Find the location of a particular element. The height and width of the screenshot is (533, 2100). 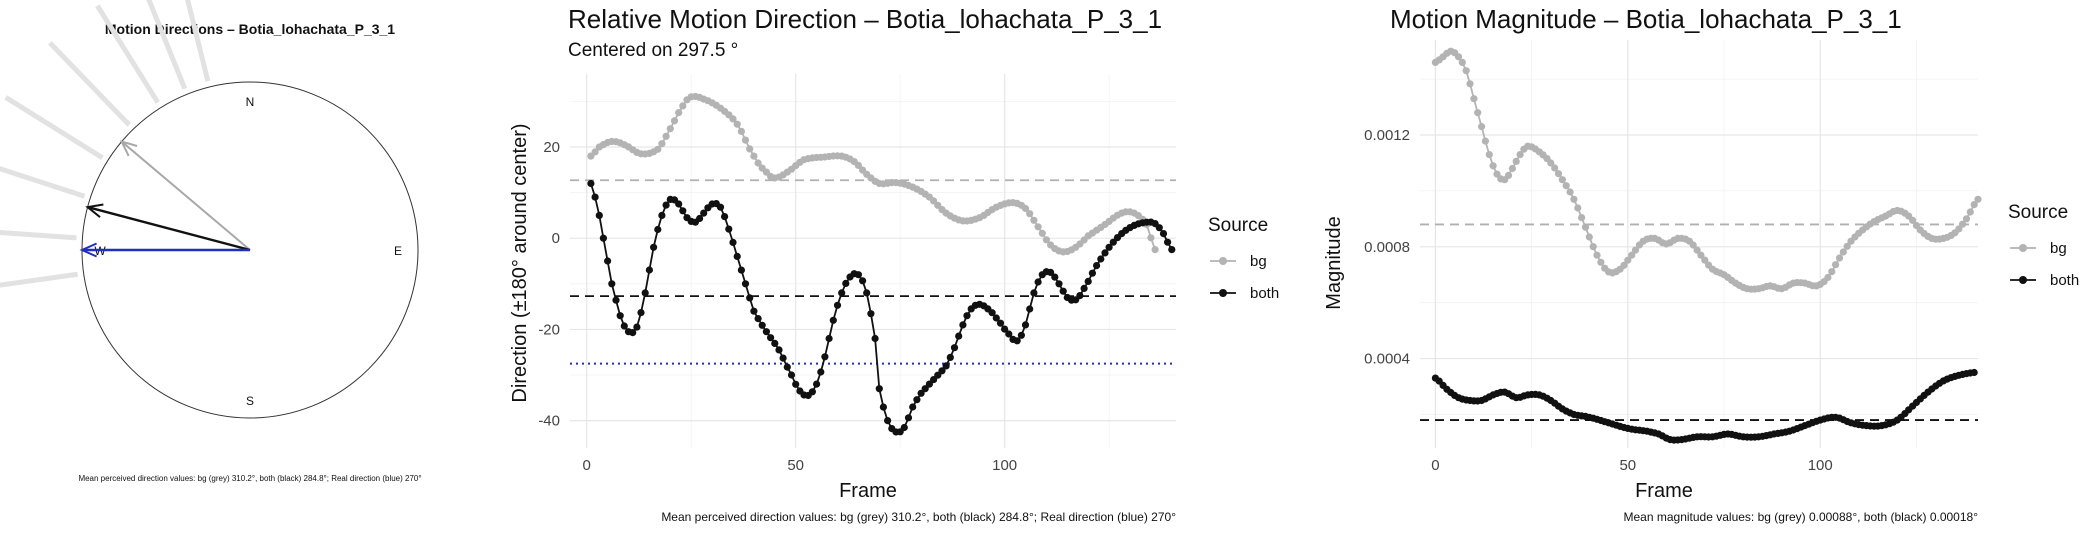

magnitude-ticks: 0 50 100 0.0004 0.0008 0.0012 is located at coordinates (1598, 300).